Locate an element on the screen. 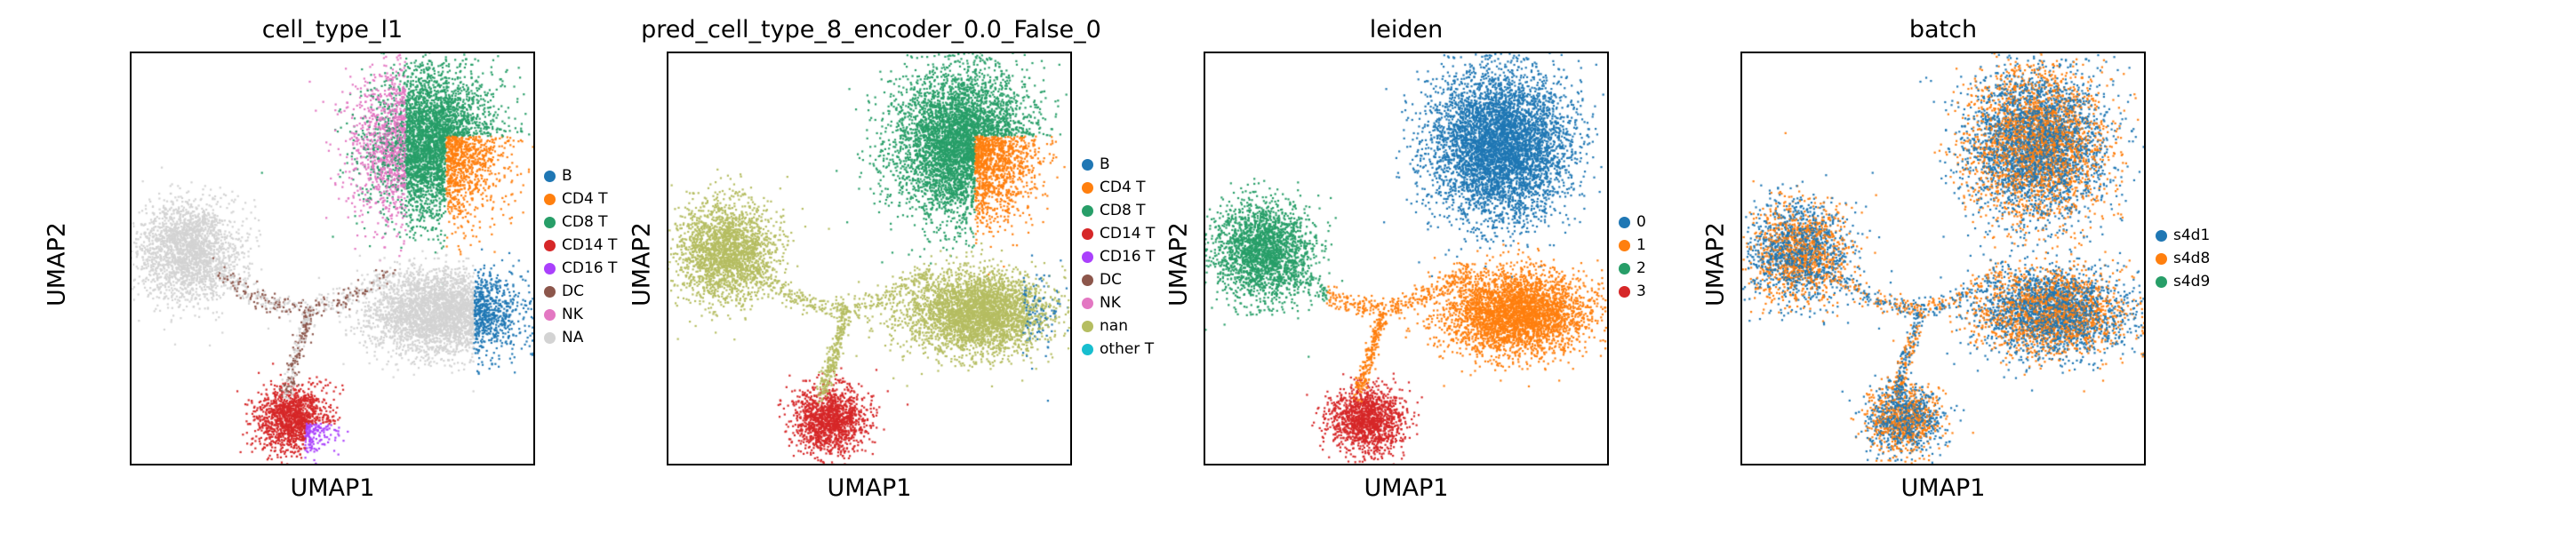  legend: s4d1 s4d8 s4d9 is located at coordinates (2183, 258).